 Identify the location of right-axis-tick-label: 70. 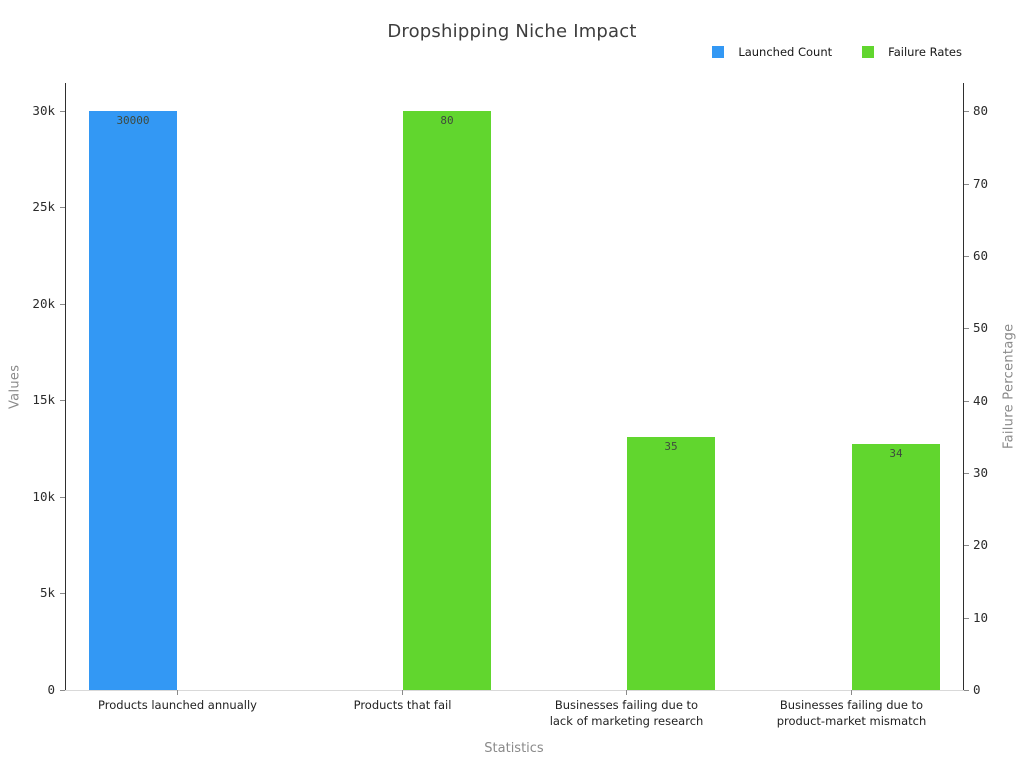
(981, 183).